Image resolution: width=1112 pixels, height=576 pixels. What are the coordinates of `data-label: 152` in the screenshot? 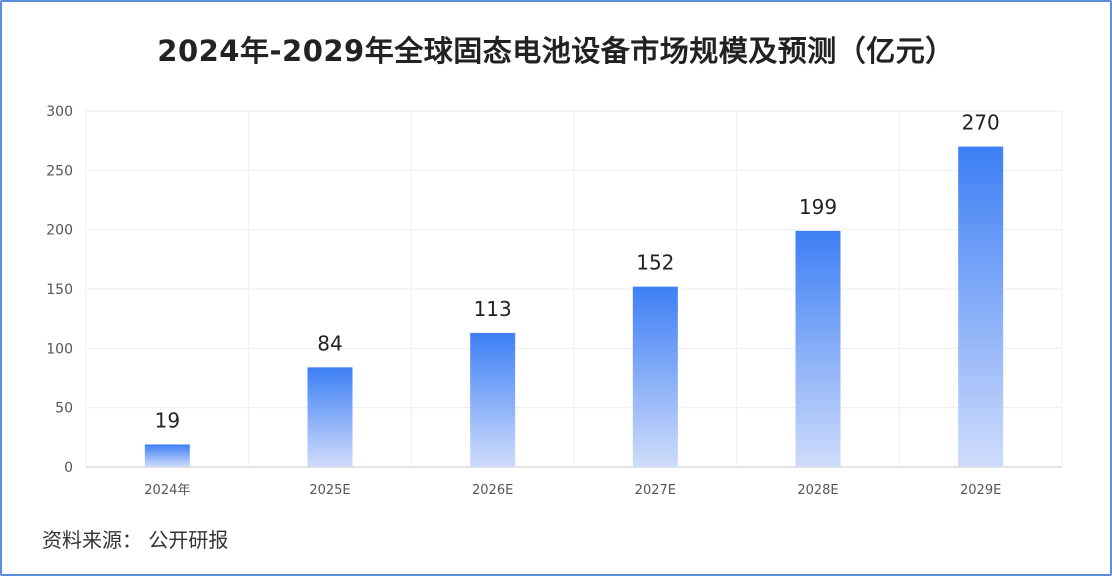 It's located at (655, 263).